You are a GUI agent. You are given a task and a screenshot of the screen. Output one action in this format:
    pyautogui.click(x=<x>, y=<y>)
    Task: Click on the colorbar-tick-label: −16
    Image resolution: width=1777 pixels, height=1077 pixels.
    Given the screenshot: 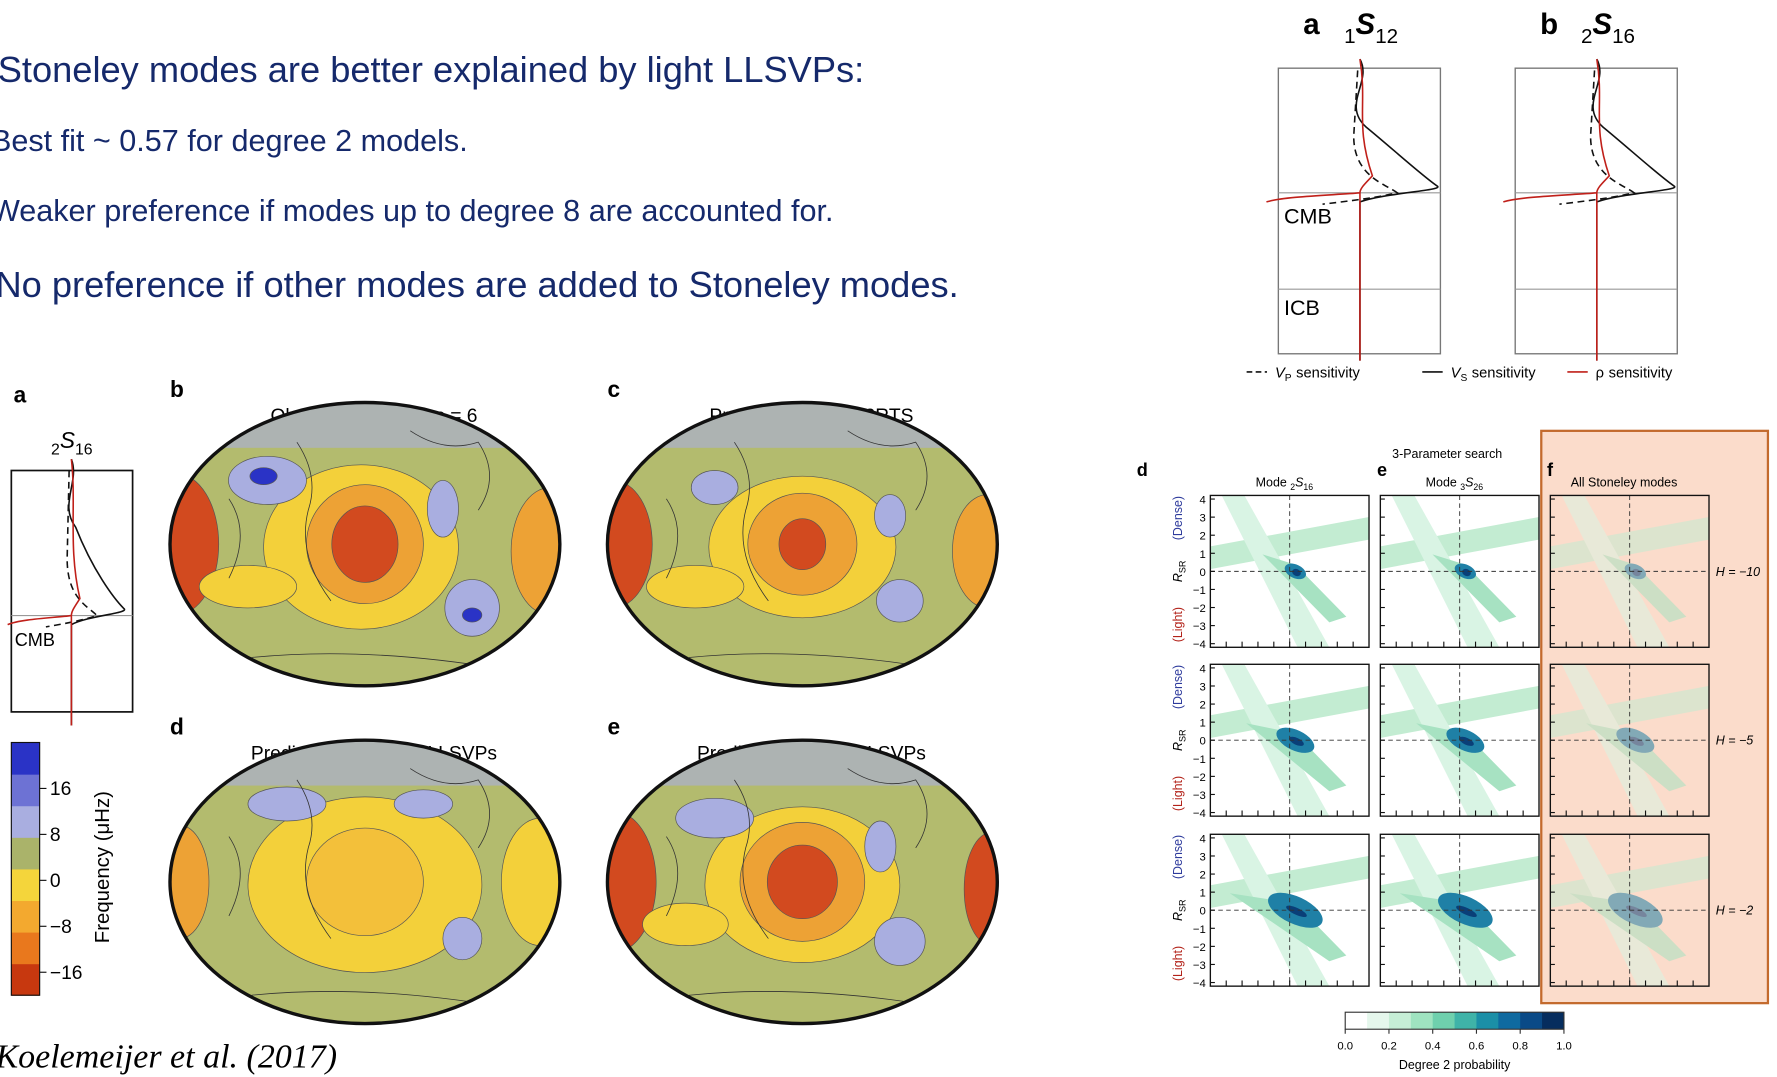 What is the action you would take?
    pyautogui.click(x=66, y=973)
    